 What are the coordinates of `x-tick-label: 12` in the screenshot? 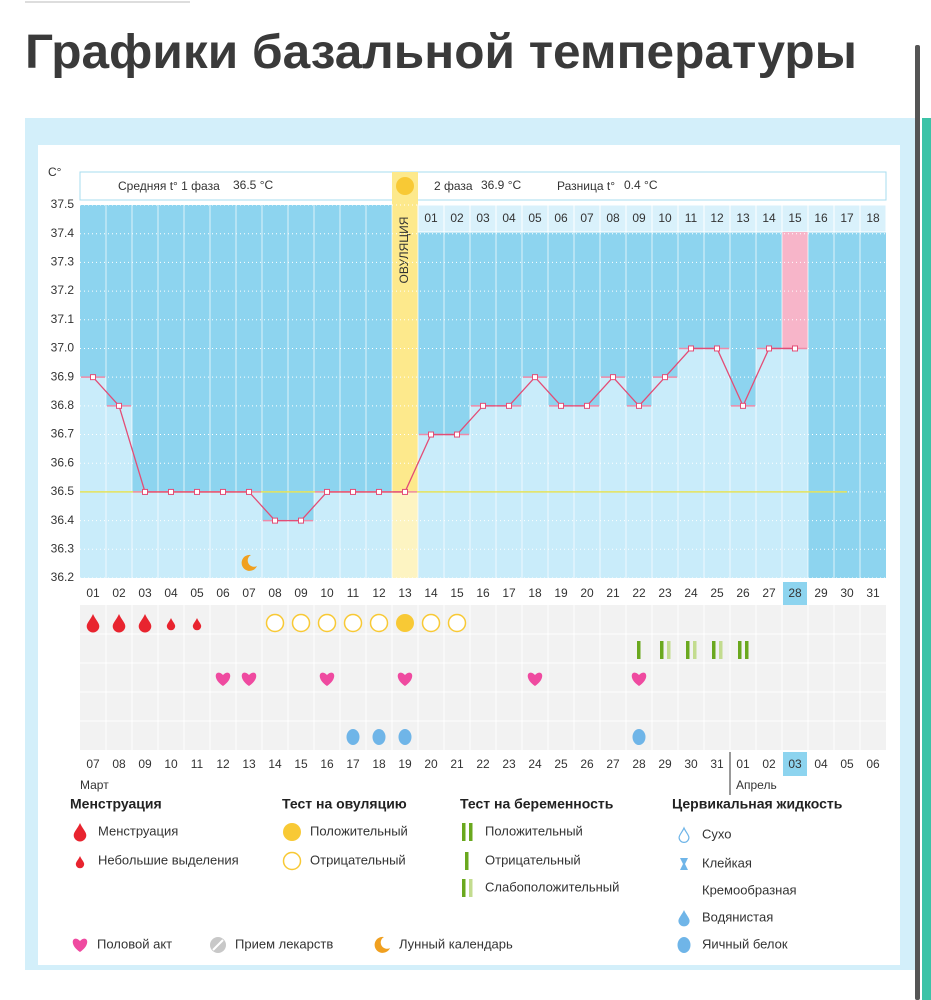 It's located at (379, 593).